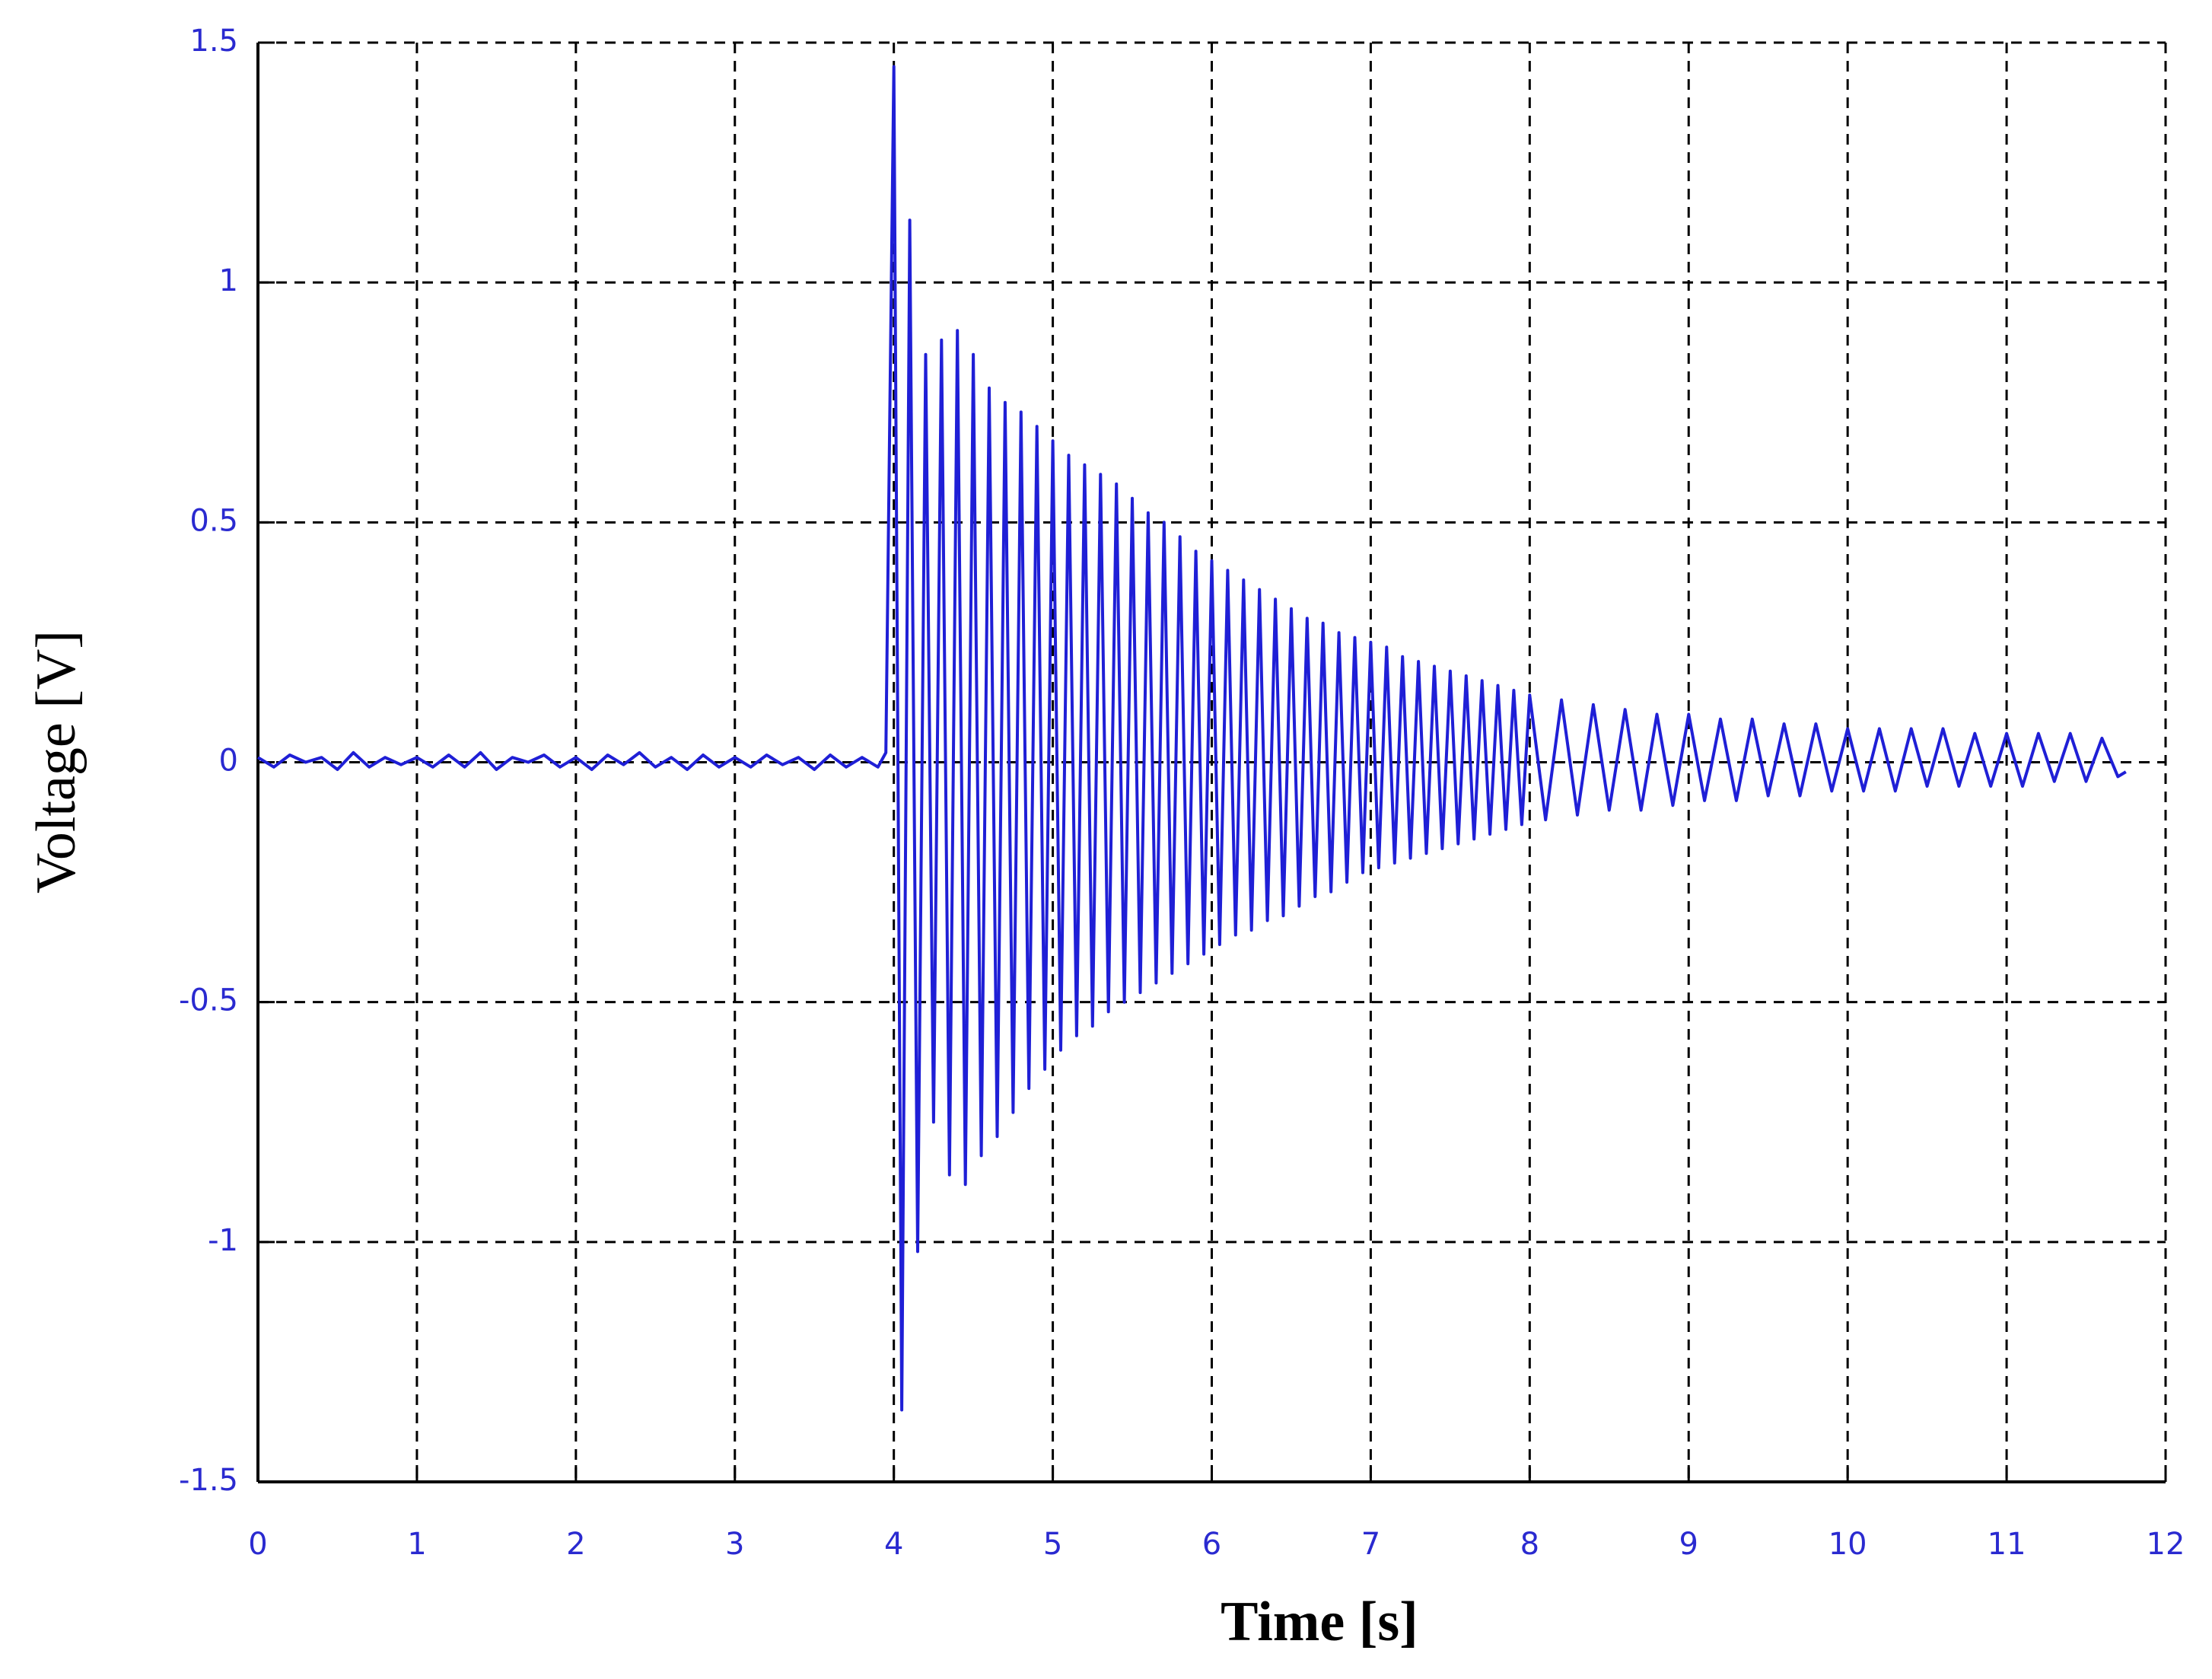 This screenshot has height=1679, width=2212. What do you see at coordinates (1529, 1544) in the screenshot?
I see `x-tick-label: 8` at bounding box center [1529, 1544].